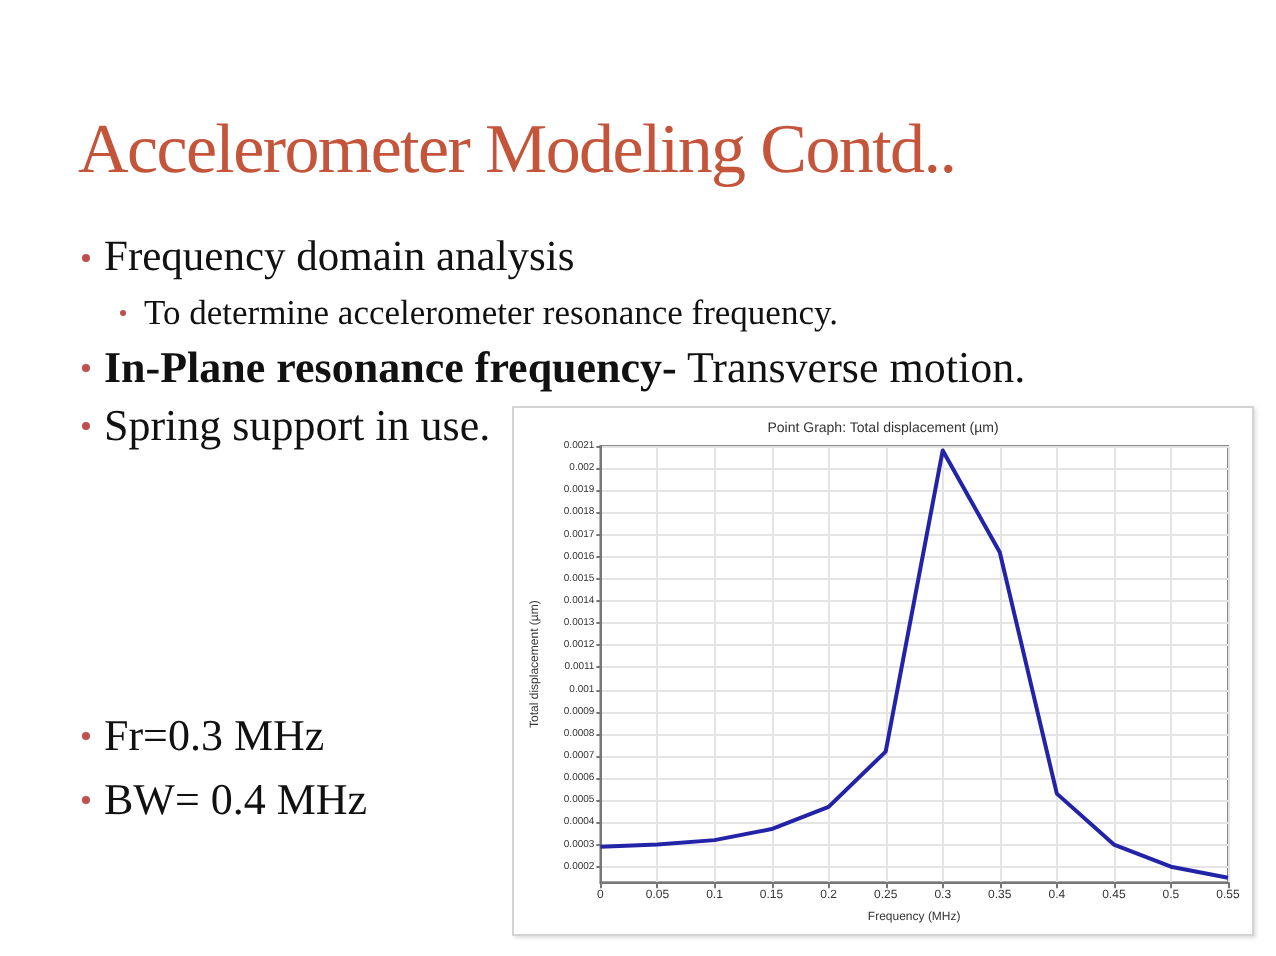  I want to click on text: BW= 0.4 MHz, so click(236, 798).